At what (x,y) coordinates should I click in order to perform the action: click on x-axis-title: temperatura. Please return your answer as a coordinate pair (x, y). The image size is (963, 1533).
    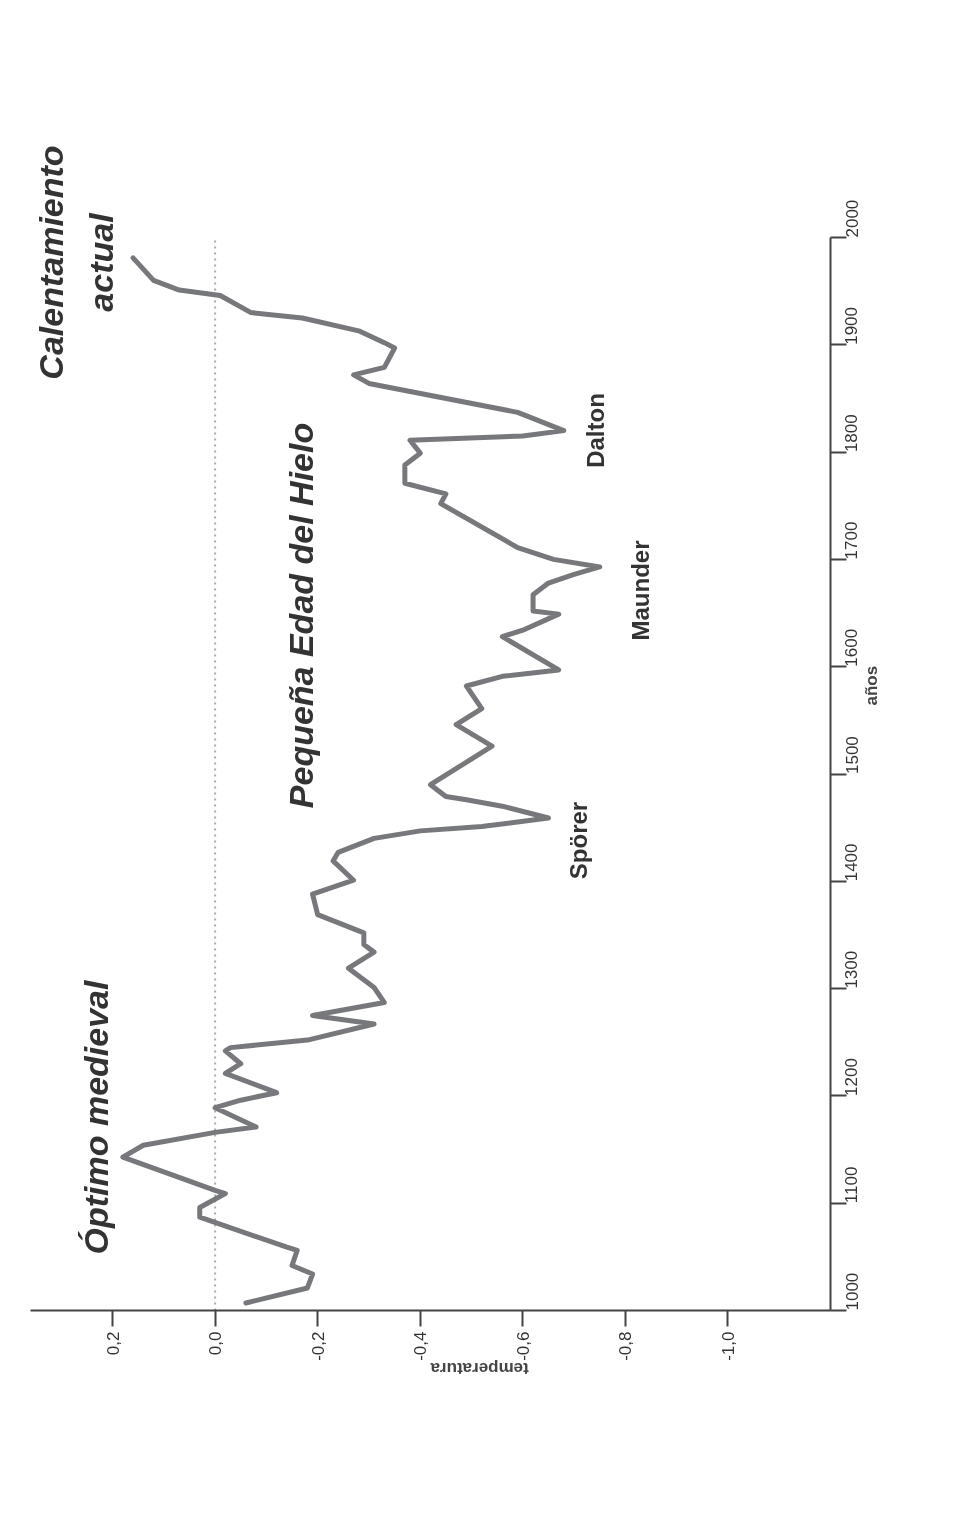
    Looking at the image, I should click on (479, 1369).